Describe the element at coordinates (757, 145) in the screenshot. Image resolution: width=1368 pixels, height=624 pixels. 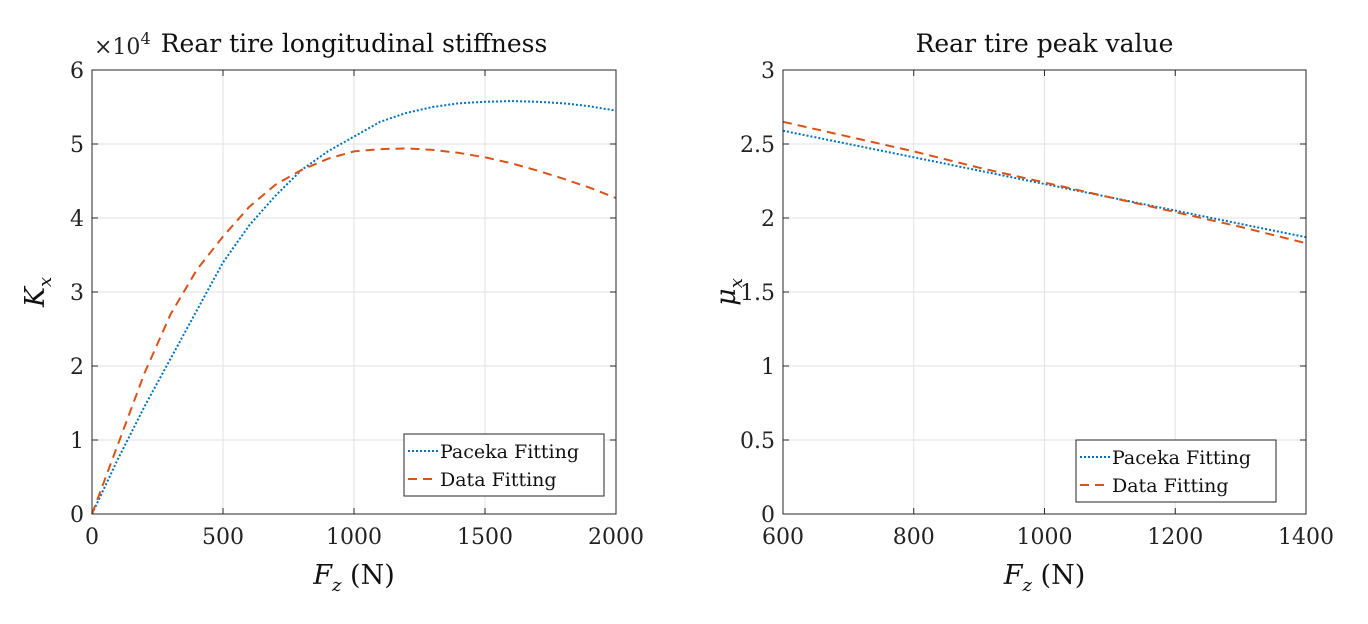
I see `y-tick-label: 2.5` at that location.